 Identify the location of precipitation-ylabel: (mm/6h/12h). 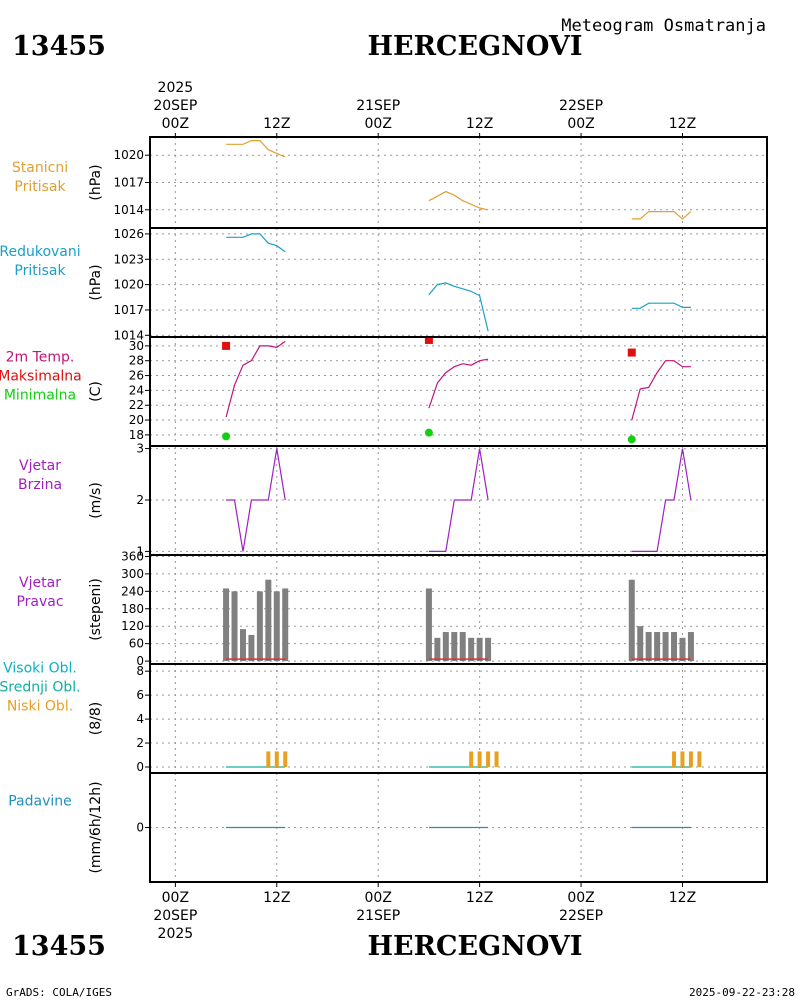
(96, 827).